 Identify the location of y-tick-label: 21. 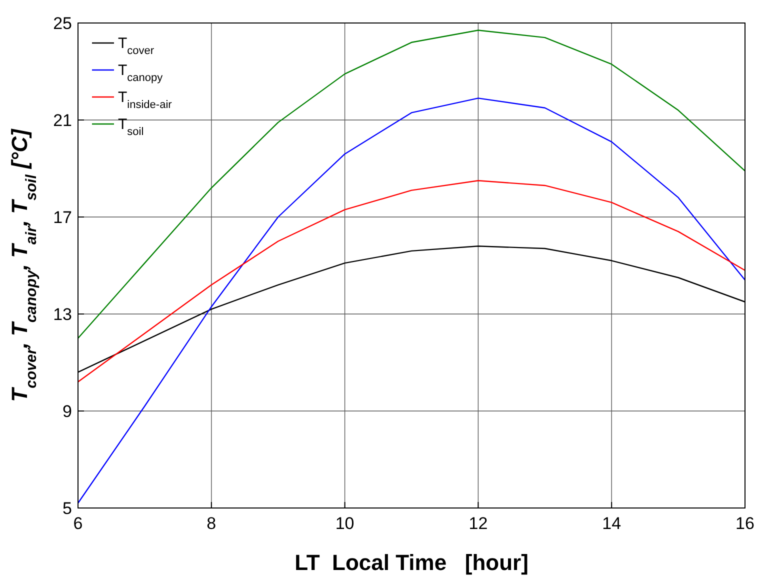
(62, 120).